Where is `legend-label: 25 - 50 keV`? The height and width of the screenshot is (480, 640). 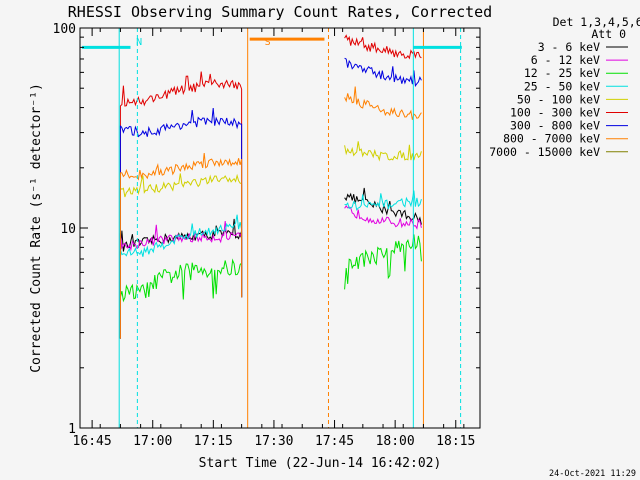
legend-label: 25 - 50 keV is located at coordinates (562, 86).